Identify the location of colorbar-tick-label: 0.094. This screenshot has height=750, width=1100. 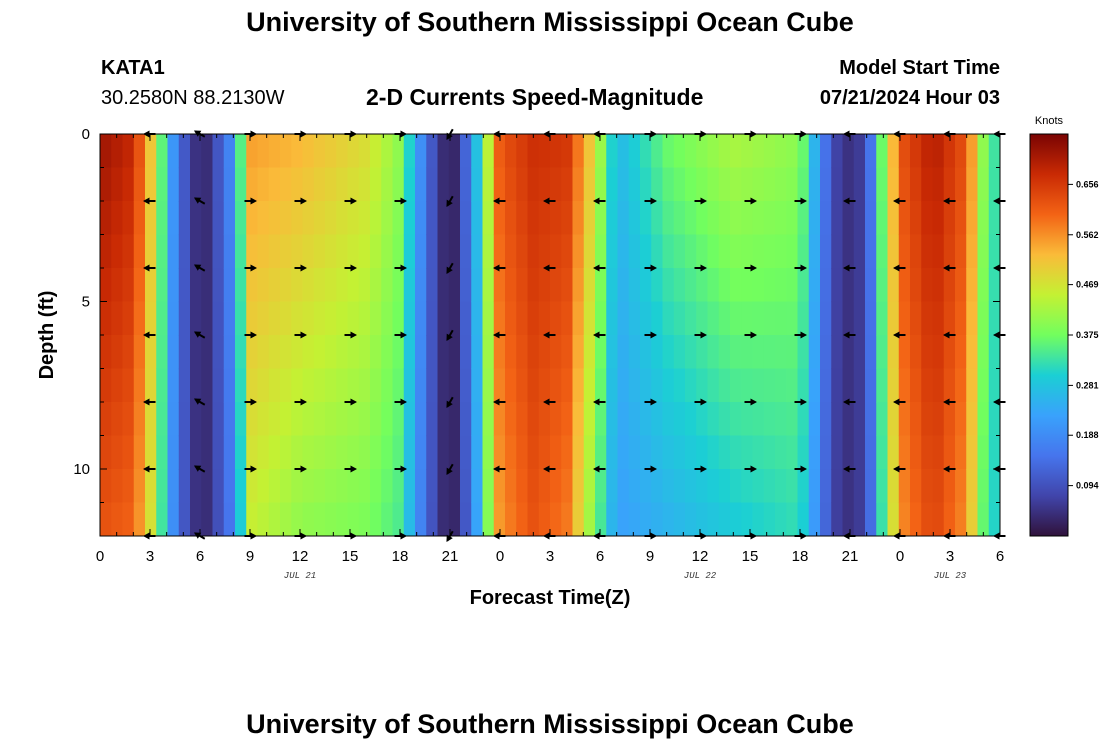
(1087, 486).